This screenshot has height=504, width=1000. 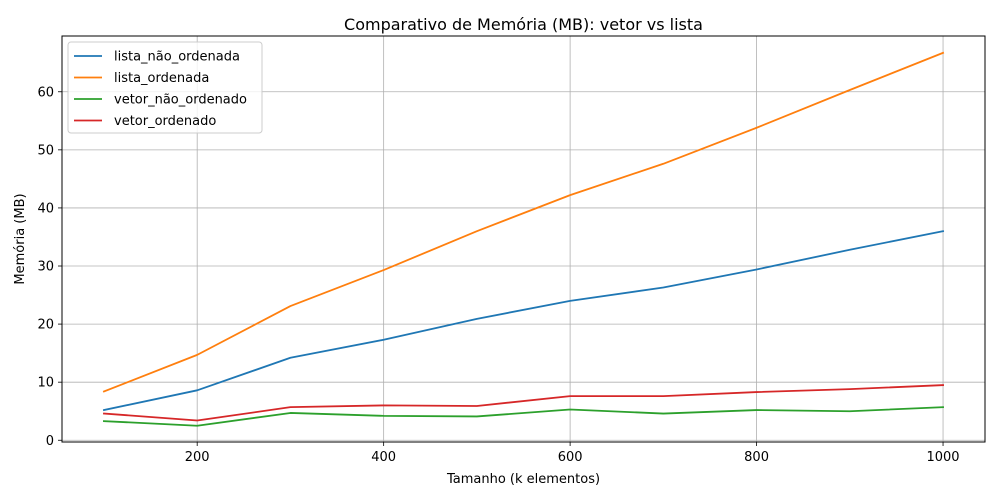 What do you see at coordinates (45, 208) in the screenshot?
I see `y-tick-label: 40` at bounding box center [45, 208].